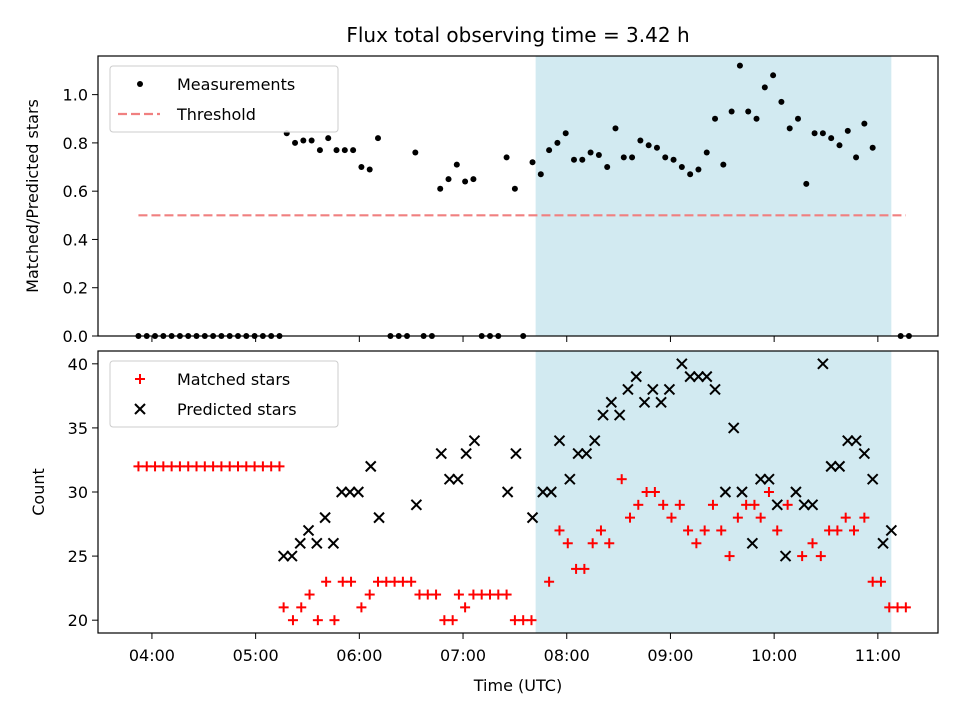  I want to click on y-tick-label: 20, so click(78, 620).